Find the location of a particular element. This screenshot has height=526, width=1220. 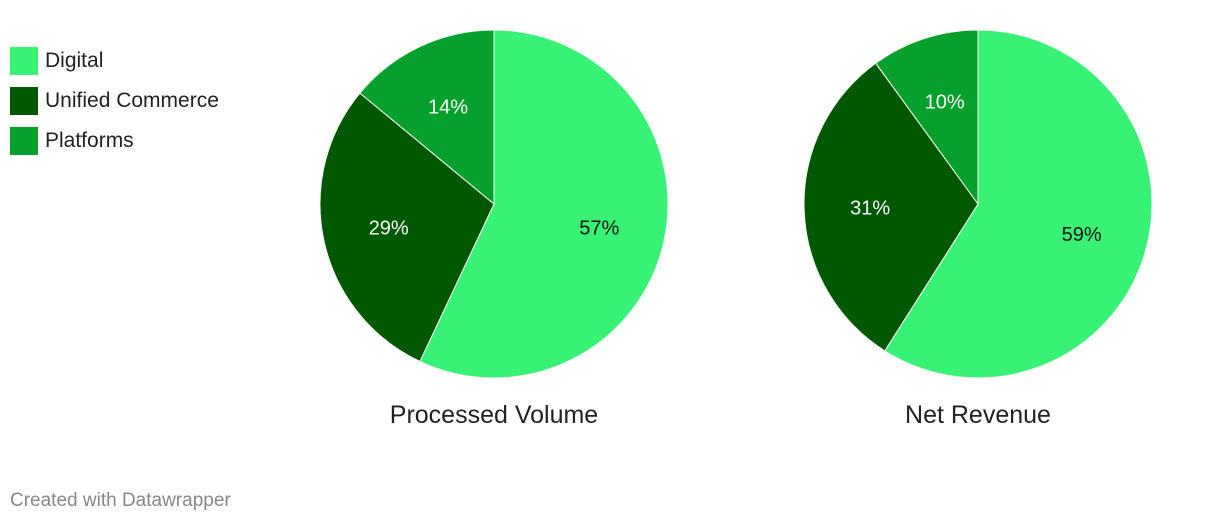

legend-item-platforms: Platforms is located at coordinates (114, 141).